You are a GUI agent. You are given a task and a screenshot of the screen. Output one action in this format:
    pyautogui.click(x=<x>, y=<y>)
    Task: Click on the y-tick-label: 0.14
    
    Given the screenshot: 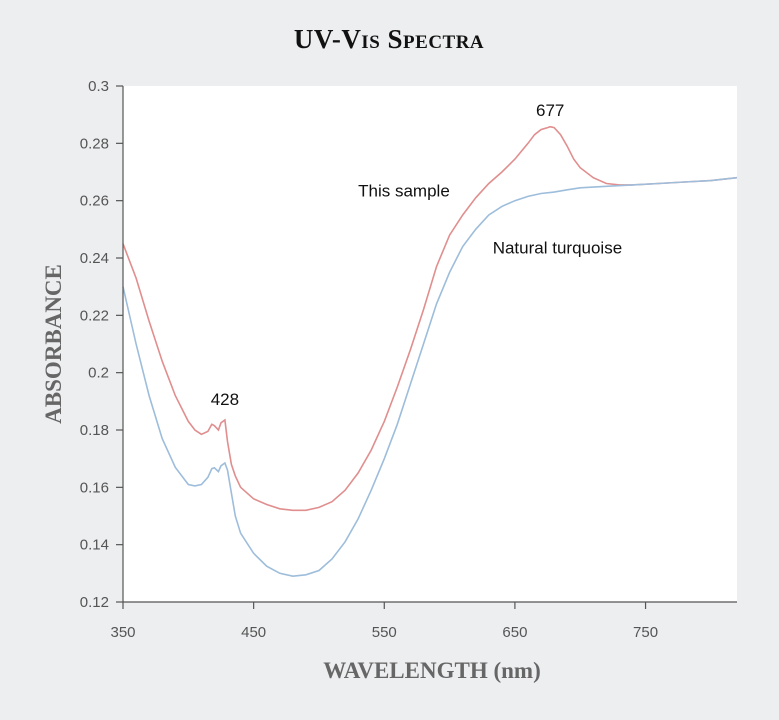 What is the action you would take?
    pyautogui.click(x=94, y=545)
    